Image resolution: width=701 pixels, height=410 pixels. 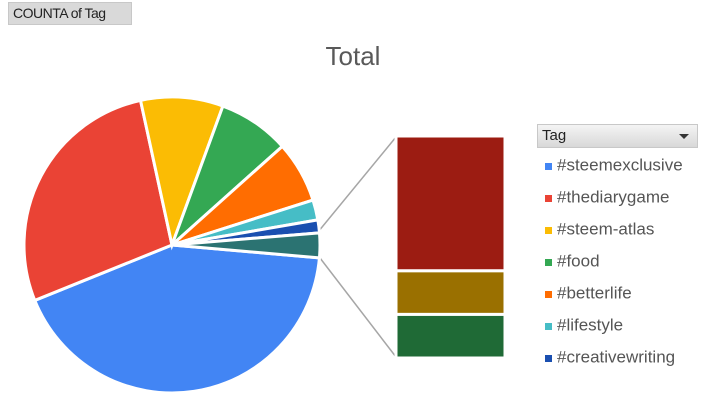 What do you see at coordinates (353, 56) in the screenshot?
I see `chart-title: Total` at bounding box center [353, 56].